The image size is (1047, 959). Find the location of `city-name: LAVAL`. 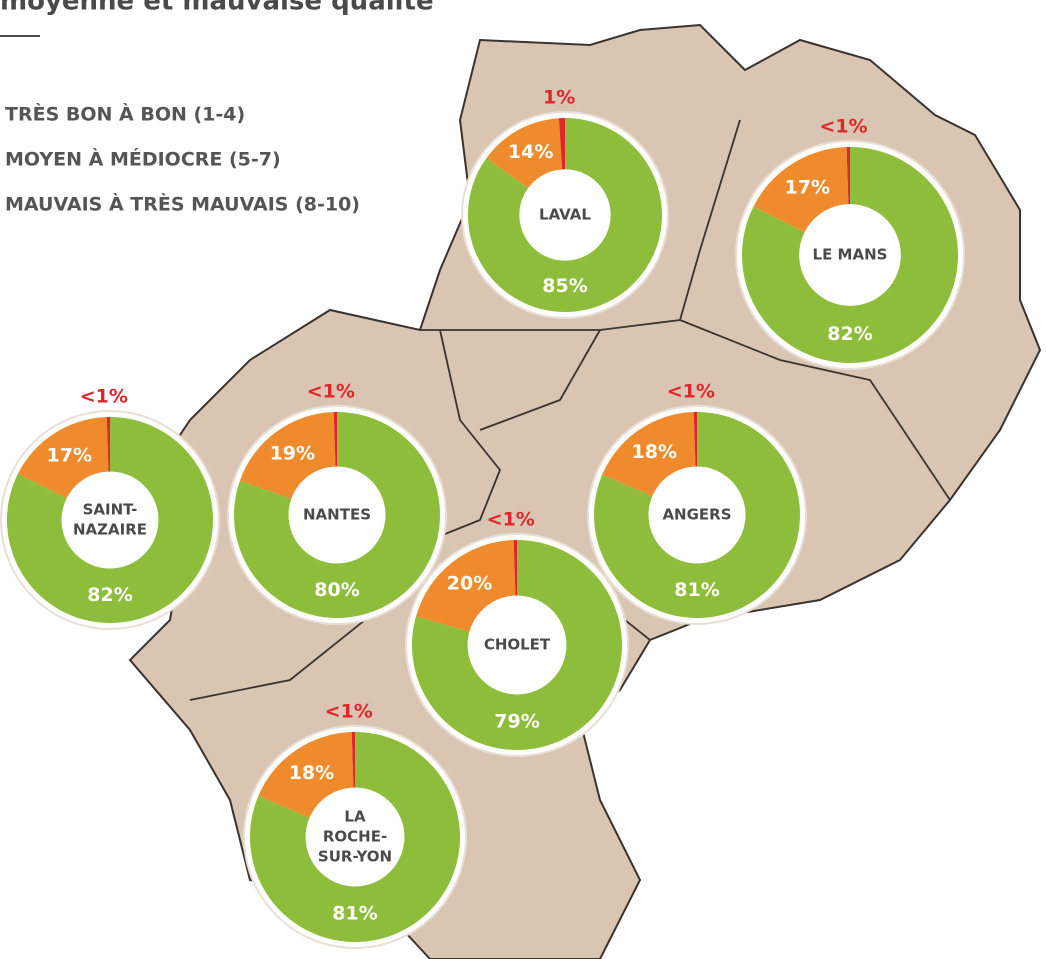

city-name: LAVAL is located at coordinates (565, 215).